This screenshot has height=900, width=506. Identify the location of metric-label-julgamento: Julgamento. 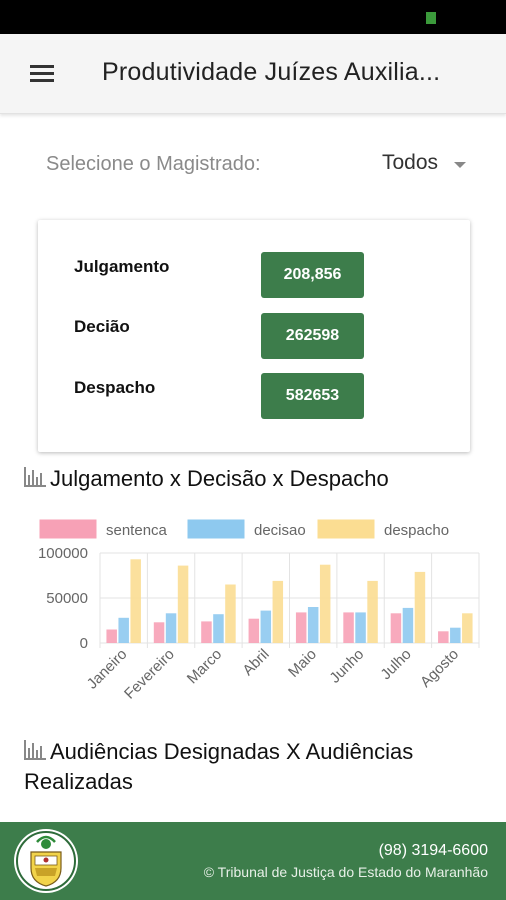
(122, 266).